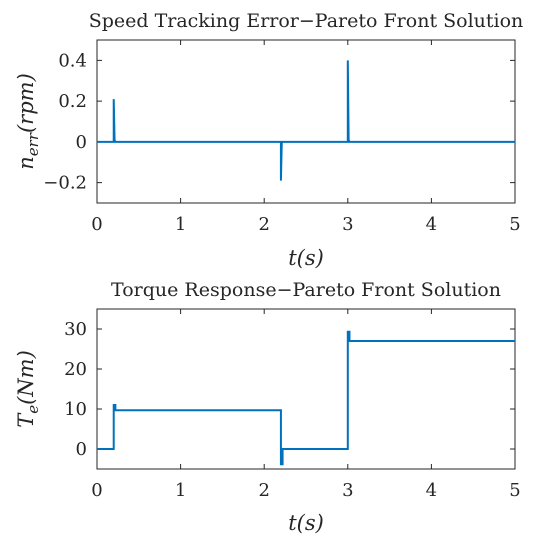 The width and height of the screenshot is (550, 545). I want to click on y-axis-label-subscript: err, so click(33, 144).